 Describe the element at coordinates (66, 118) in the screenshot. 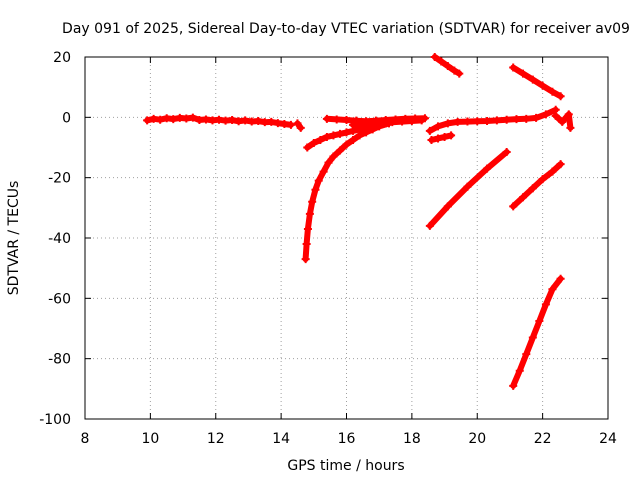

I see `y-tick-label: 0` at that location.